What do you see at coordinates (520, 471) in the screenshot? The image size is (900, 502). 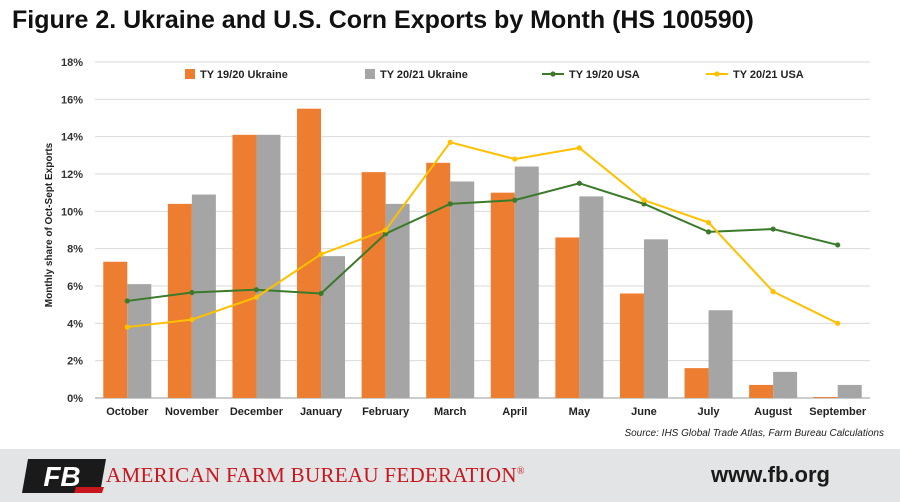 I see `registered-mark: ®` at bounding box center [520, 471].